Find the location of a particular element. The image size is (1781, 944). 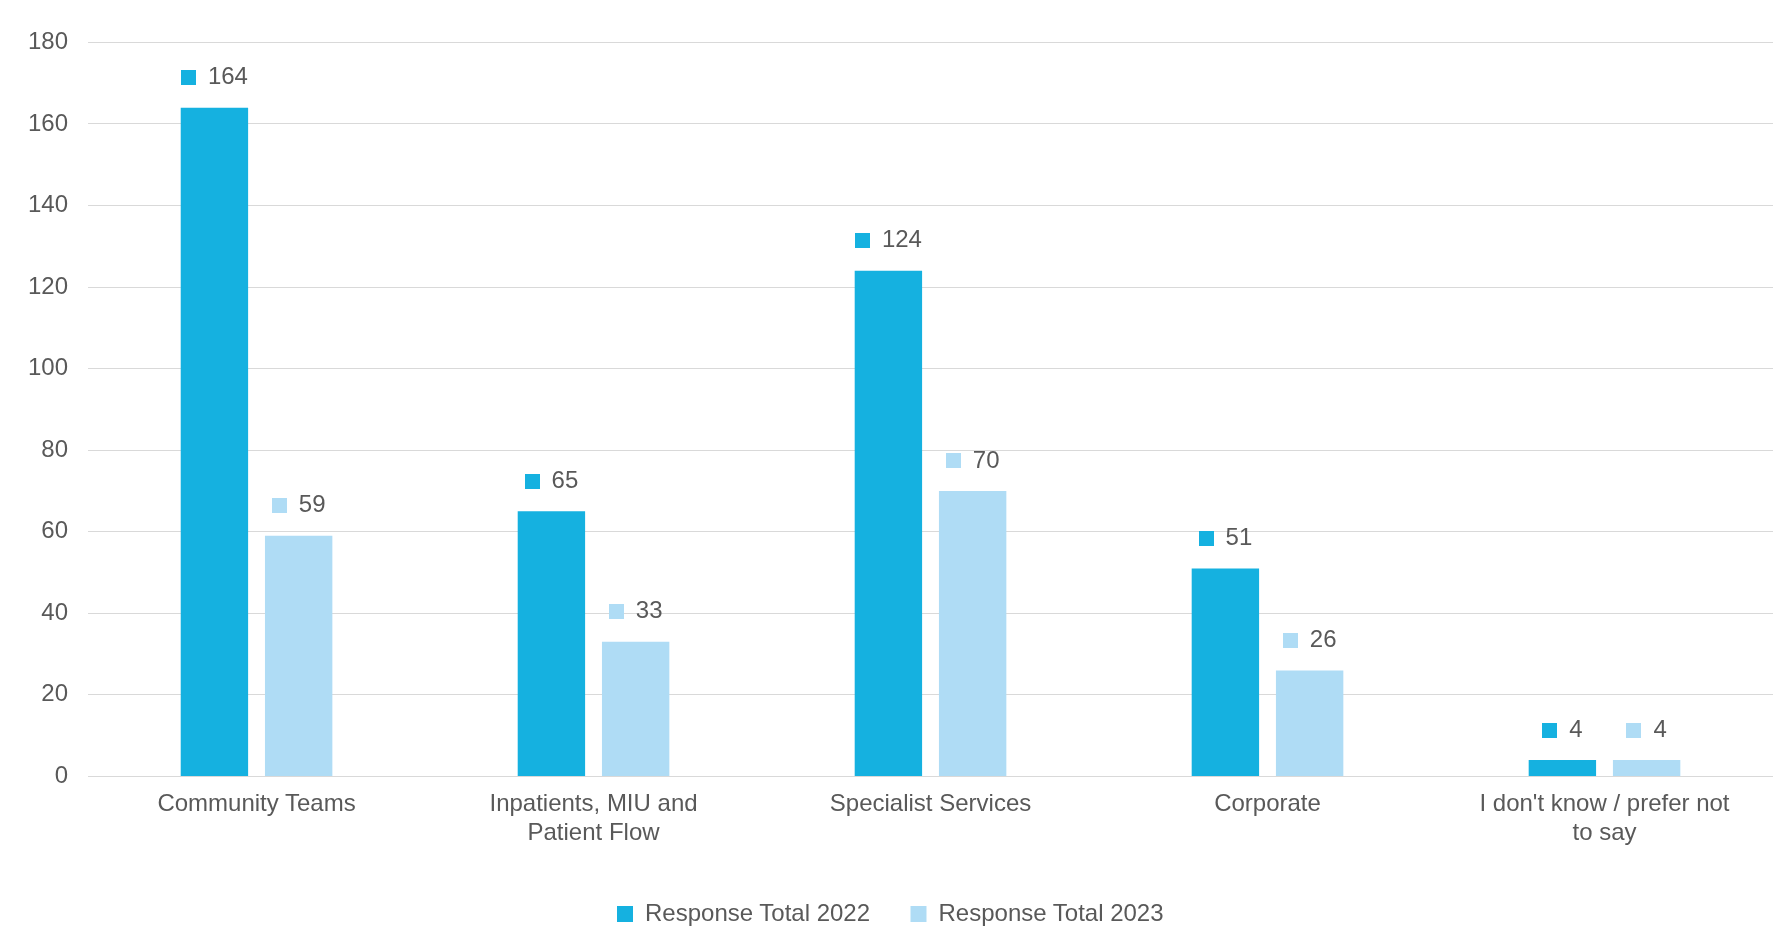

y-tick-label: 20 is located at coordinates (55, 693).